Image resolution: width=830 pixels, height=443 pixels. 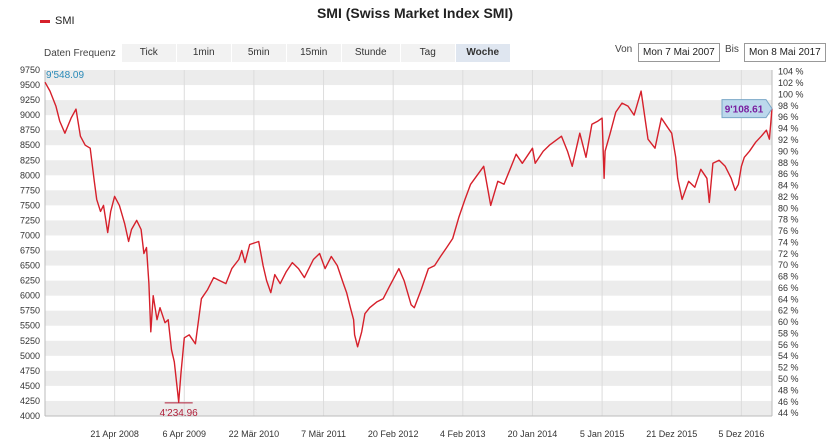 I want to click on y-tick-label: 8000, so click(x=30, y=175).